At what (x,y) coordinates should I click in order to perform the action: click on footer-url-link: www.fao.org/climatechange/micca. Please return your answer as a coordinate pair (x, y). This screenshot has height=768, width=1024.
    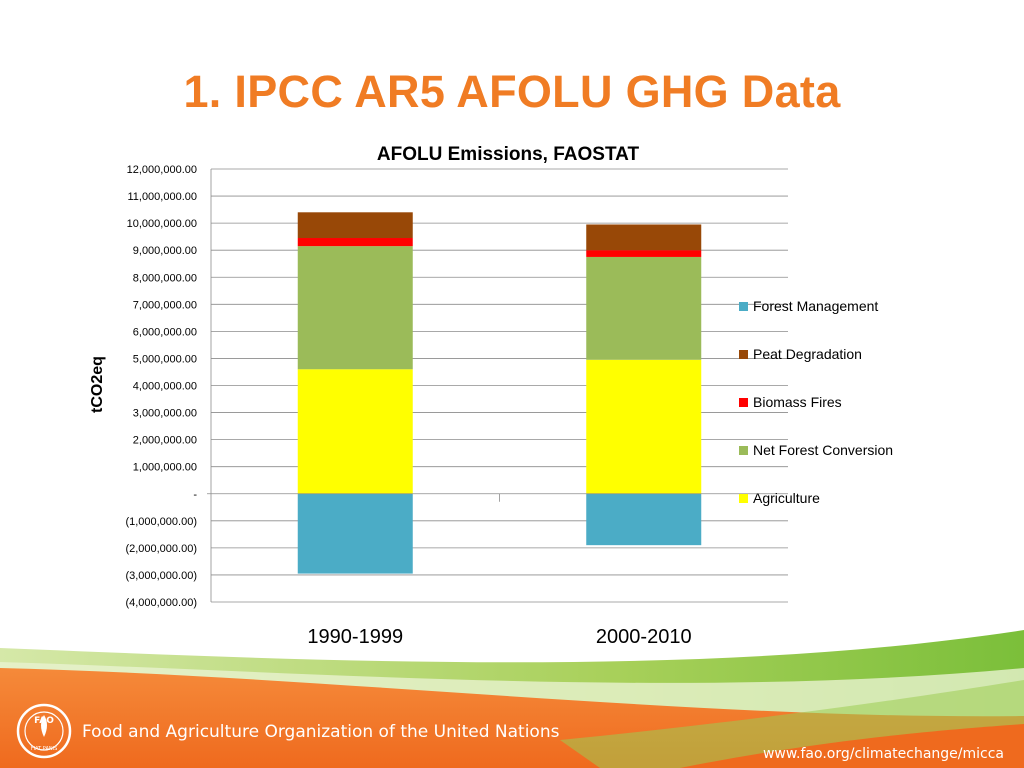
    Looking at the image, I should click on (883, 754).